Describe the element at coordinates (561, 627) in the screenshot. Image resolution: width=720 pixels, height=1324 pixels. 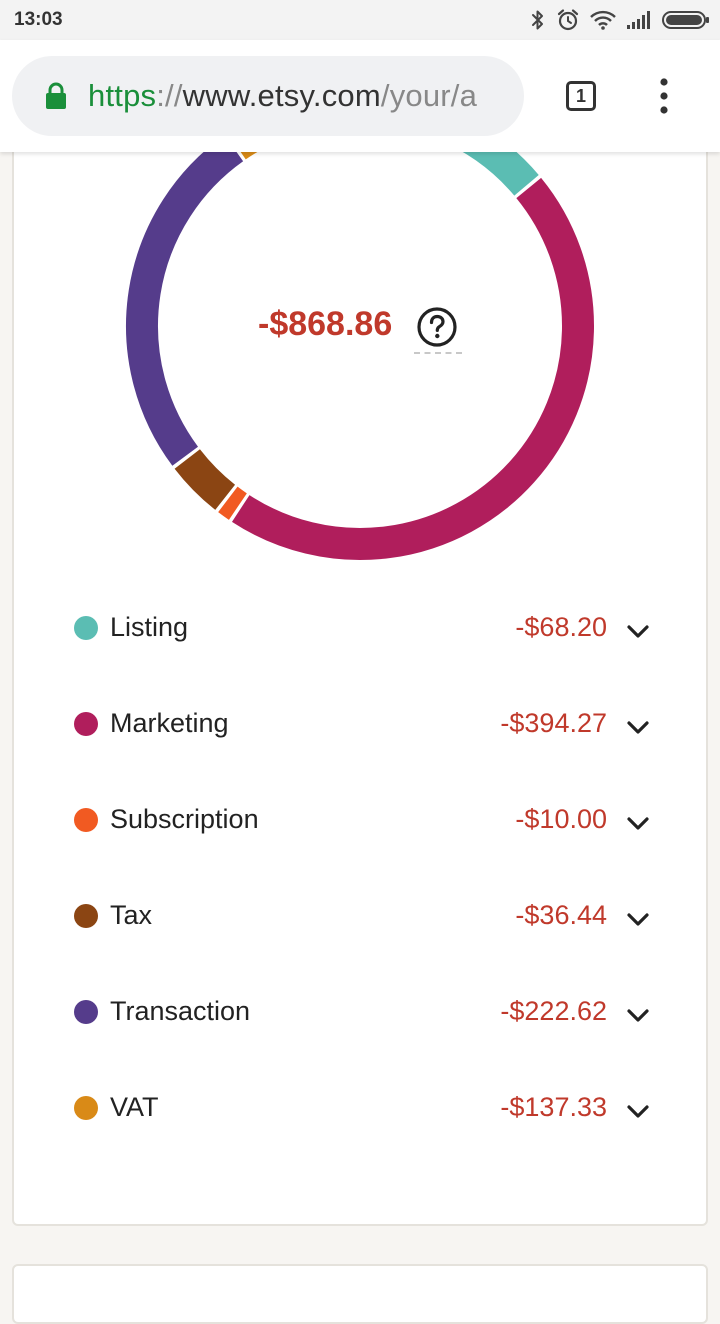
I see `legend-amount: -$68.20` at that location.